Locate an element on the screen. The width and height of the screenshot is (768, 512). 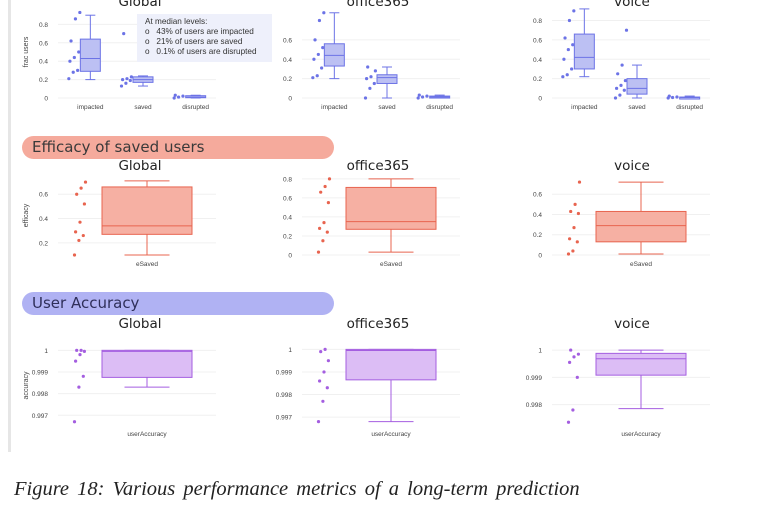
y-tick-label: 0.6 is located at coordinates (287, 40).